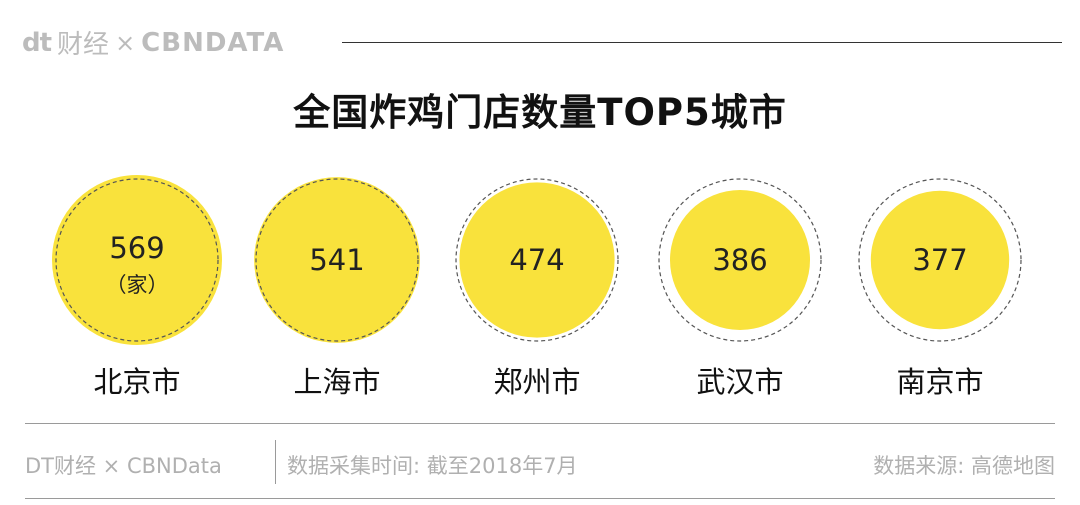 The width and height of the screenshot is (1080, 505). I want to click on header-rule, so click(702, 42).